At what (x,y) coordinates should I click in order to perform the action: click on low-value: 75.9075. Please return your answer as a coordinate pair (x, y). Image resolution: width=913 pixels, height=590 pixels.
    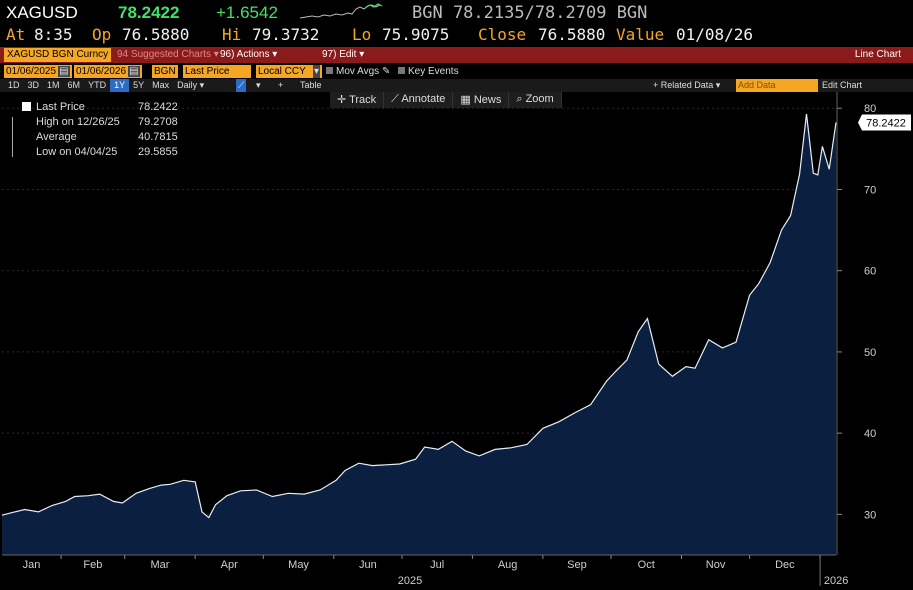
    Looking at the image, I should click on (416, 34).